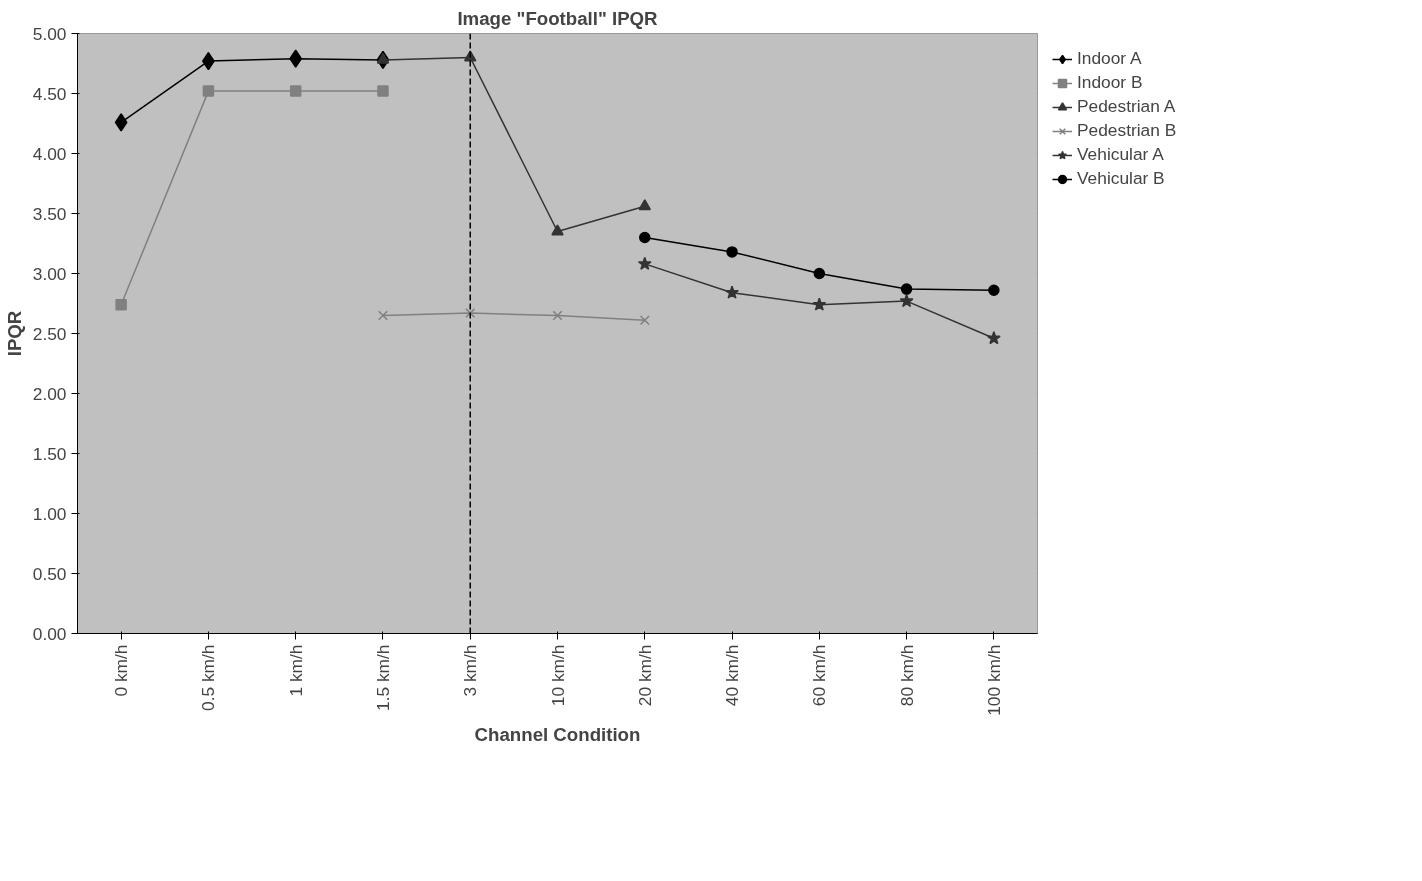  What do you see at coordinates (1127, 106) in the screenshot?
I see `legend-label: Pedestrian A` at bounding box center [1127, 106].